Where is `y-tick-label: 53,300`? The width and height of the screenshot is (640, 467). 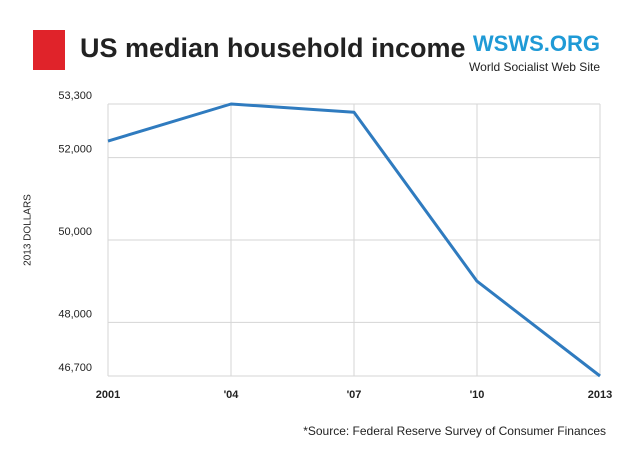
y-tick-label: 53,300 is located at coordinates (75, 96).